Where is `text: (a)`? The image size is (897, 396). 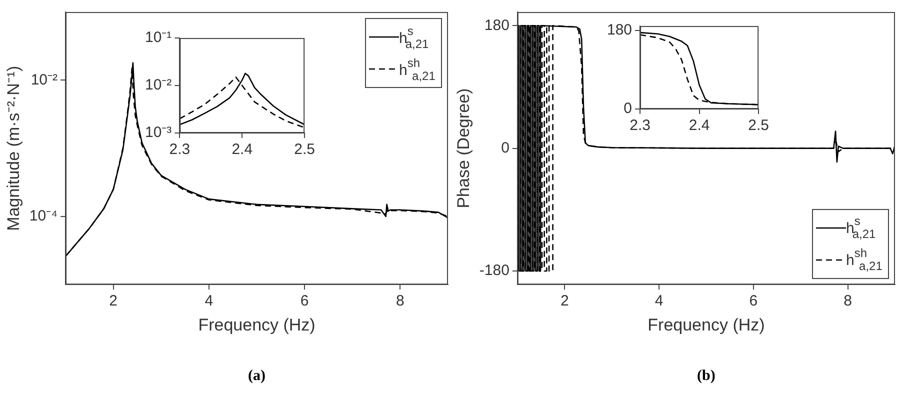
text: (a) is located at coordinates (257, 376).